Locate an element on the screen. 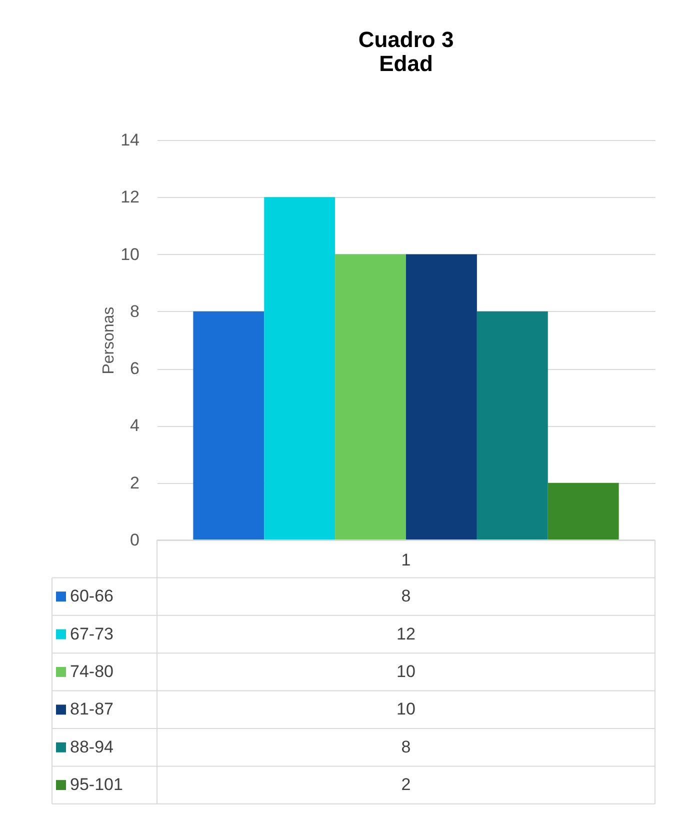 This screenshot has height=815, width=673. y-axis-title: Personas is located at coordinates (109, 340).